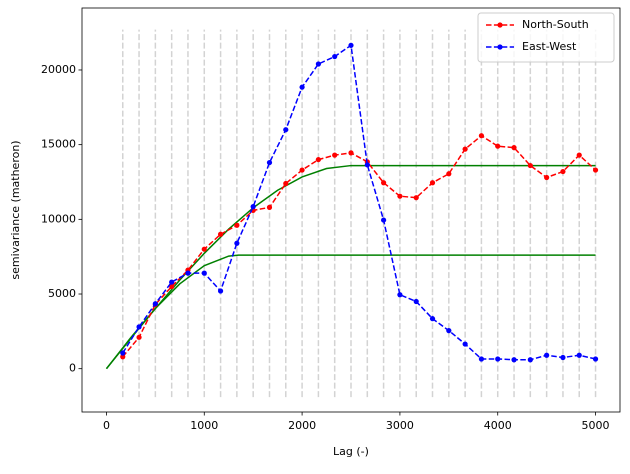 The height and width of the screenshot is (474, 630). I want to click on x-tick-label: 5000, so click(596, 425).